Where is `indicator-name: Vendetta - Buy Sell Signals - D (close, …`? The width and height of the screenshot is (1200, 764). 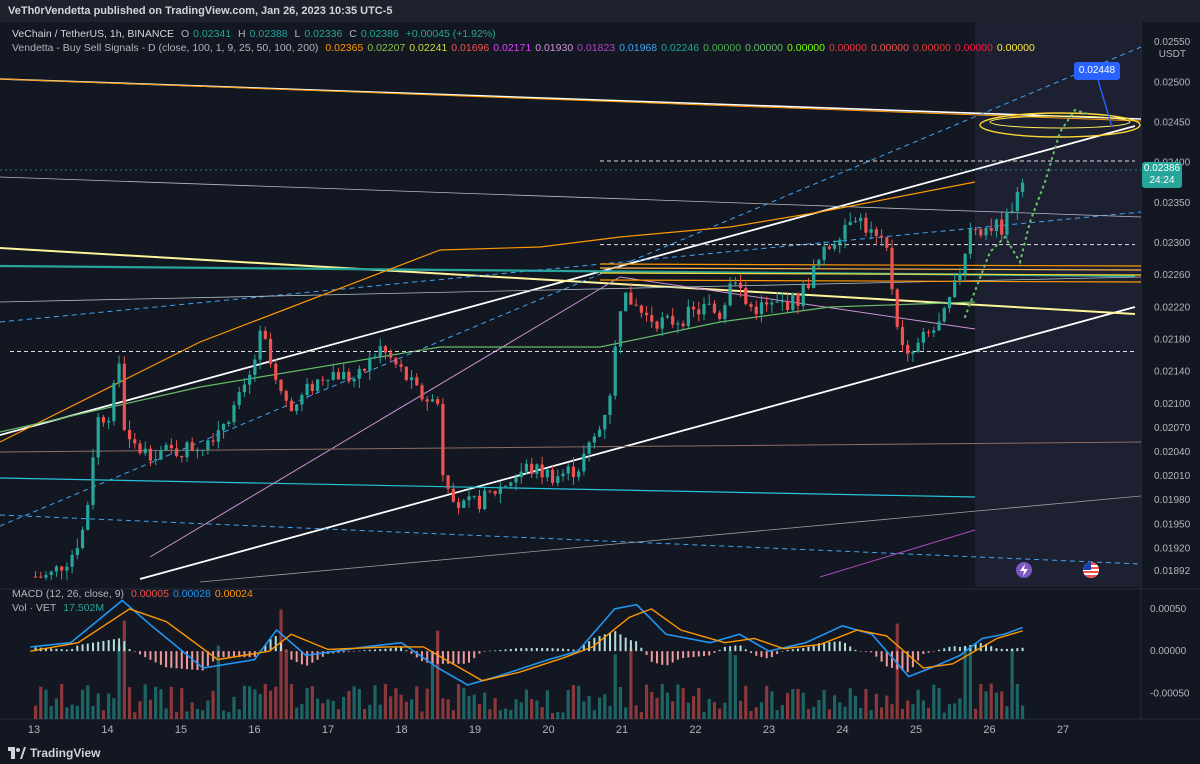 indicator-name: Vendetta - Buy Sell Signals - D (close, … is located at coordinates (165, 48).